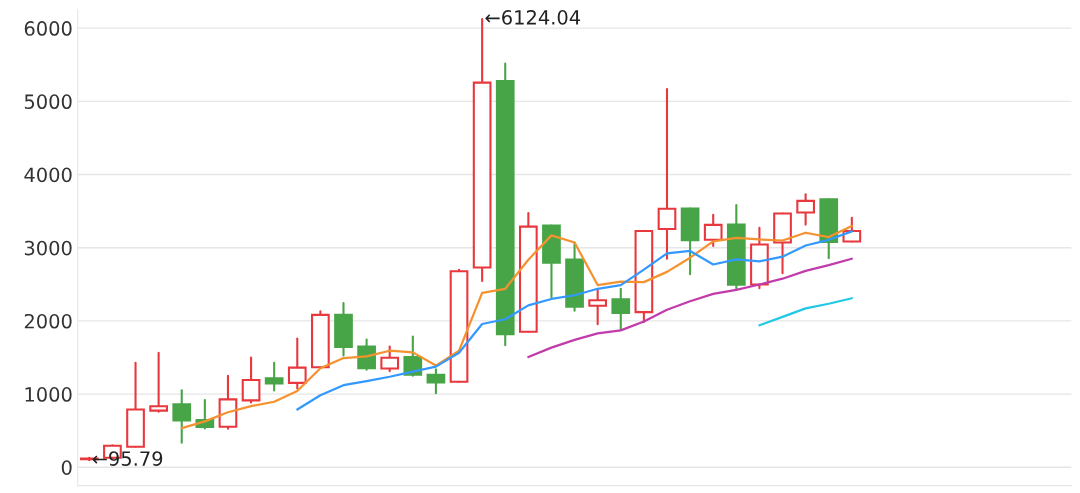  Describe the element at coordinates (533, 17) in the screenshot. I see `annotation: ←6124.04` at that location.